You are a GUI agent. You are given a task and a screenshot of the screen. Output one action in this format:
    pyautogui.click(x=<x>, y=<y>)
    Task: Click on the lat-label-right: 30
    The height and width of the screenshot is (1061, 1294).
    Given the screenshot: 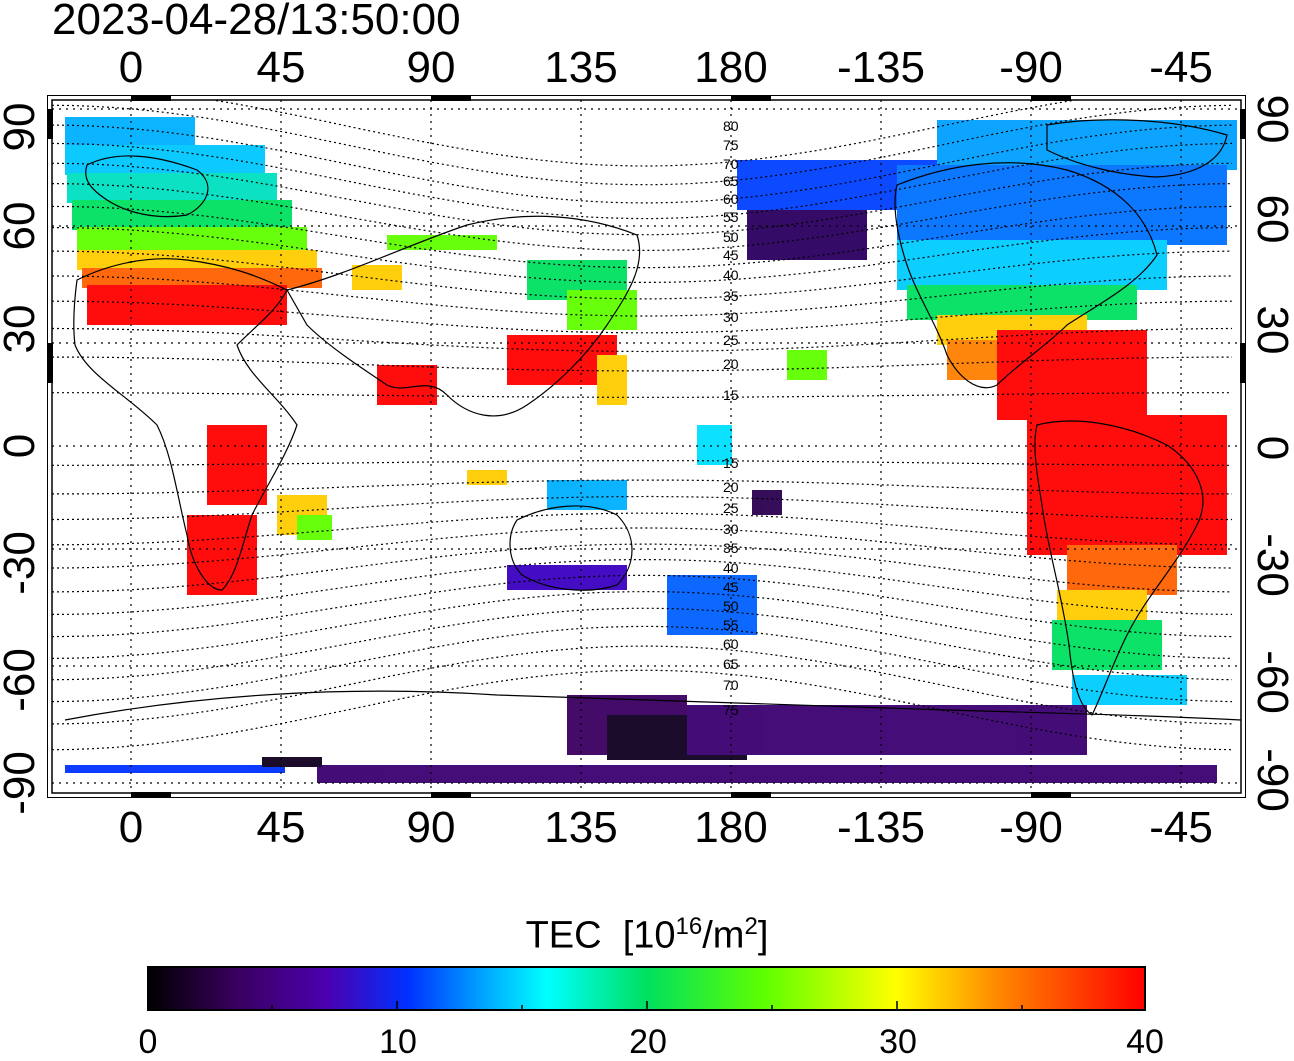 What is the action you would take?
    pyautogui.click(x=1271, y=330)
    